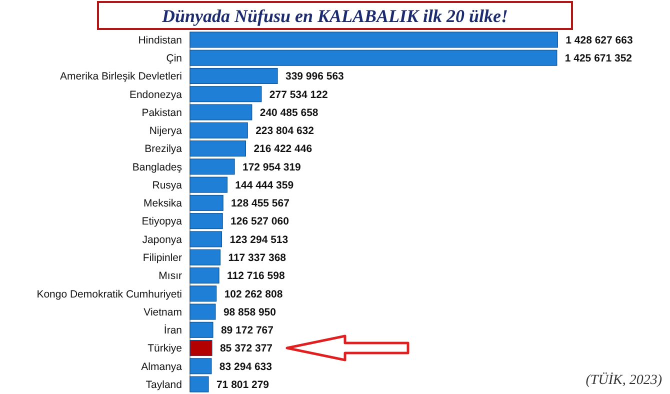 The width and height of the screenshot is (670, 394). I want to click on data-label: 85 372 377, so click(246, 348).